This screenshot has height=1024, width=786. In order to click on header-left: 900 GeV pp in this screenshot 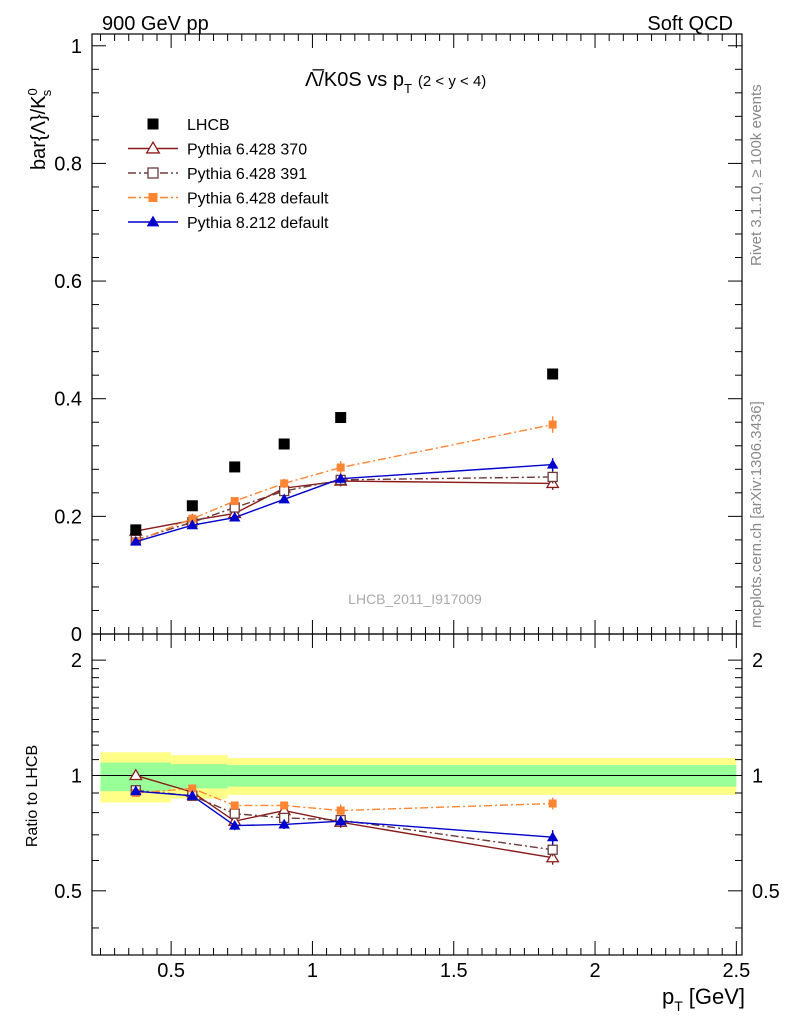, I will do `click(155, 24)`.